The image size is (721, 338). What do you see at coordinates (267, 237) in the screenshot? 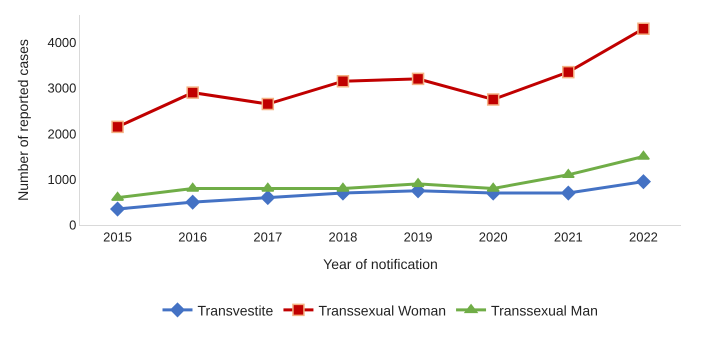
I see `x-tick-label: 2017` at bounding box center [267, 237].